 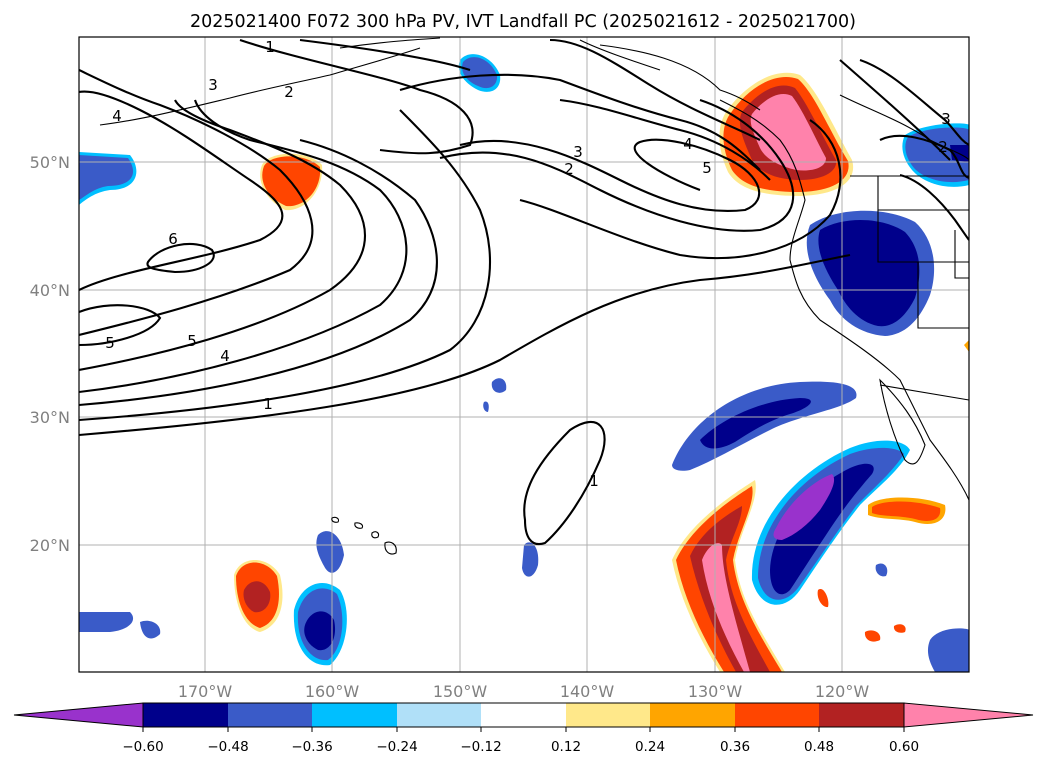 What do you see at coordinates (50, 545) in the screenshot?
I see `lat-tick: 20°N` at bounding box center [50, 545].